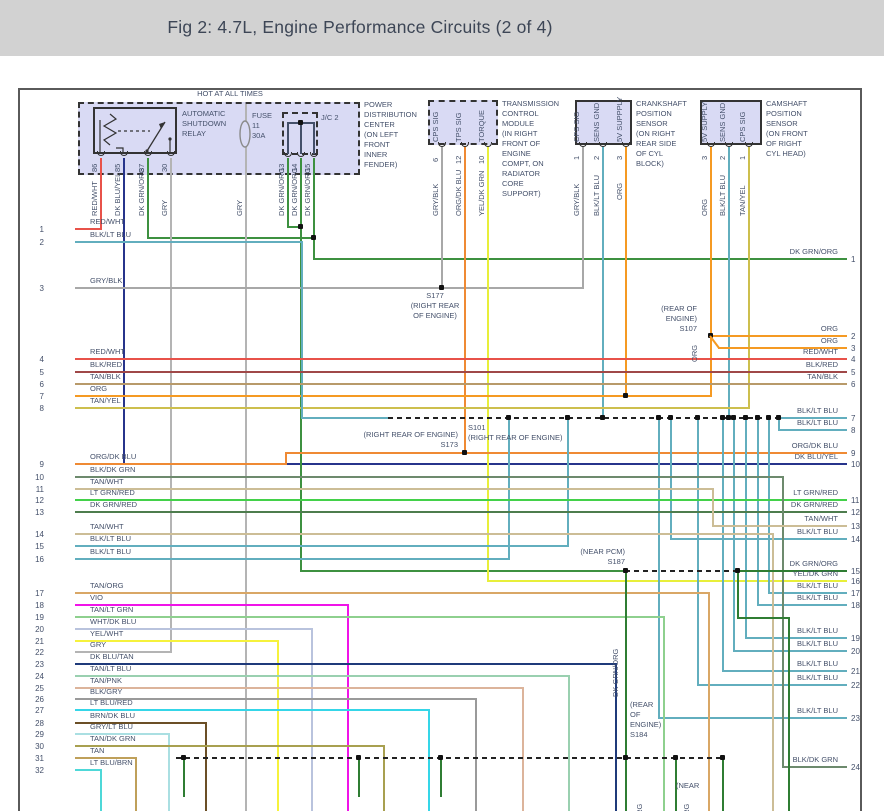 The image size is (884, 811). What do you see at coordinates (113, 738) in the screenshot?
I see `left-stub-label: TAN/DK GRN` at bounding box center [113, 738].